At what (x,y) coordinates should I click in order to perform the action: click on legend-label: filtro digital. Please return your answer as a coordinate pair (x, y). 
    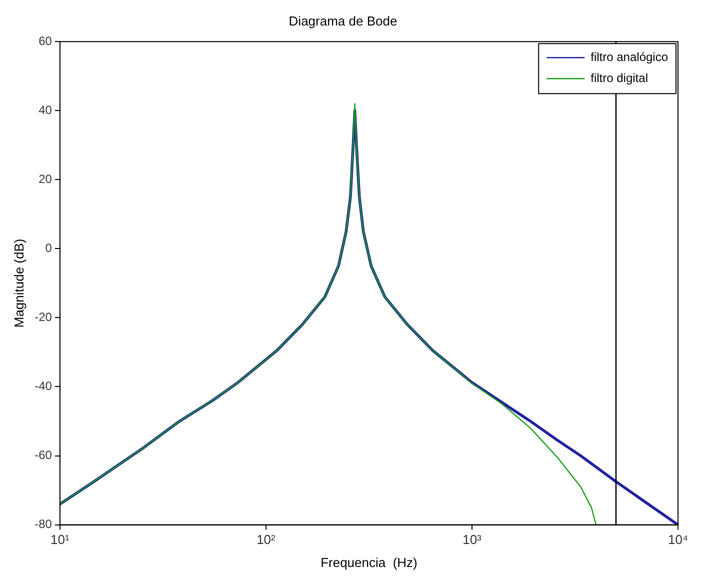
    Looking at the image, I should click on (619, 77).